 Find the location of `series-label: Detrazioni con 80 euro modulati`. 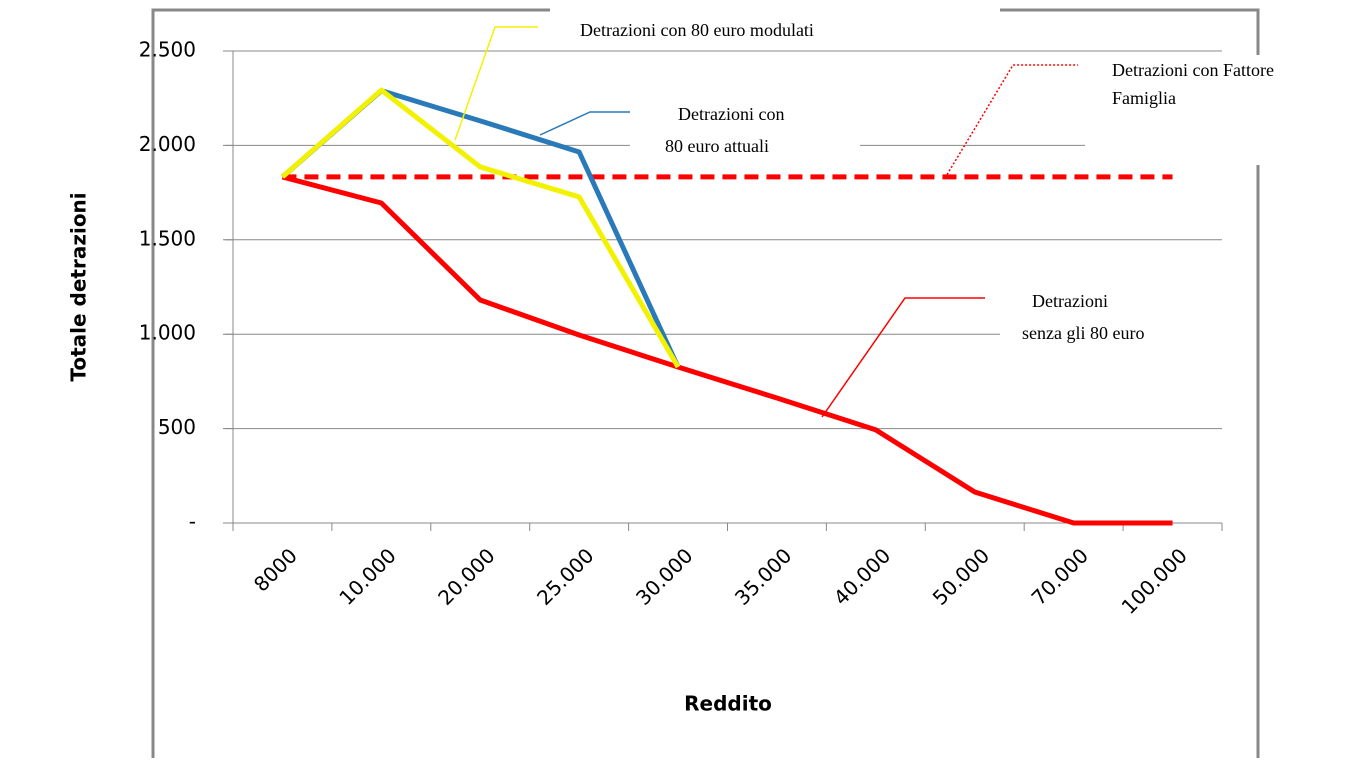

series-label: Detrazioni con 80 euro modulati is located at coordinates (697, 30).